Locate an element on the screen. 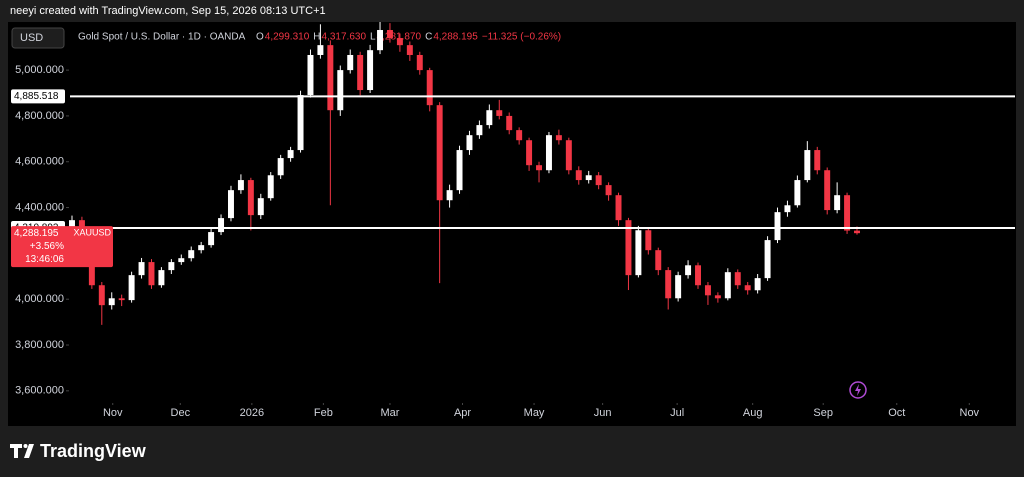  x-tick-label: Feb is located at coordinates (323, 413).